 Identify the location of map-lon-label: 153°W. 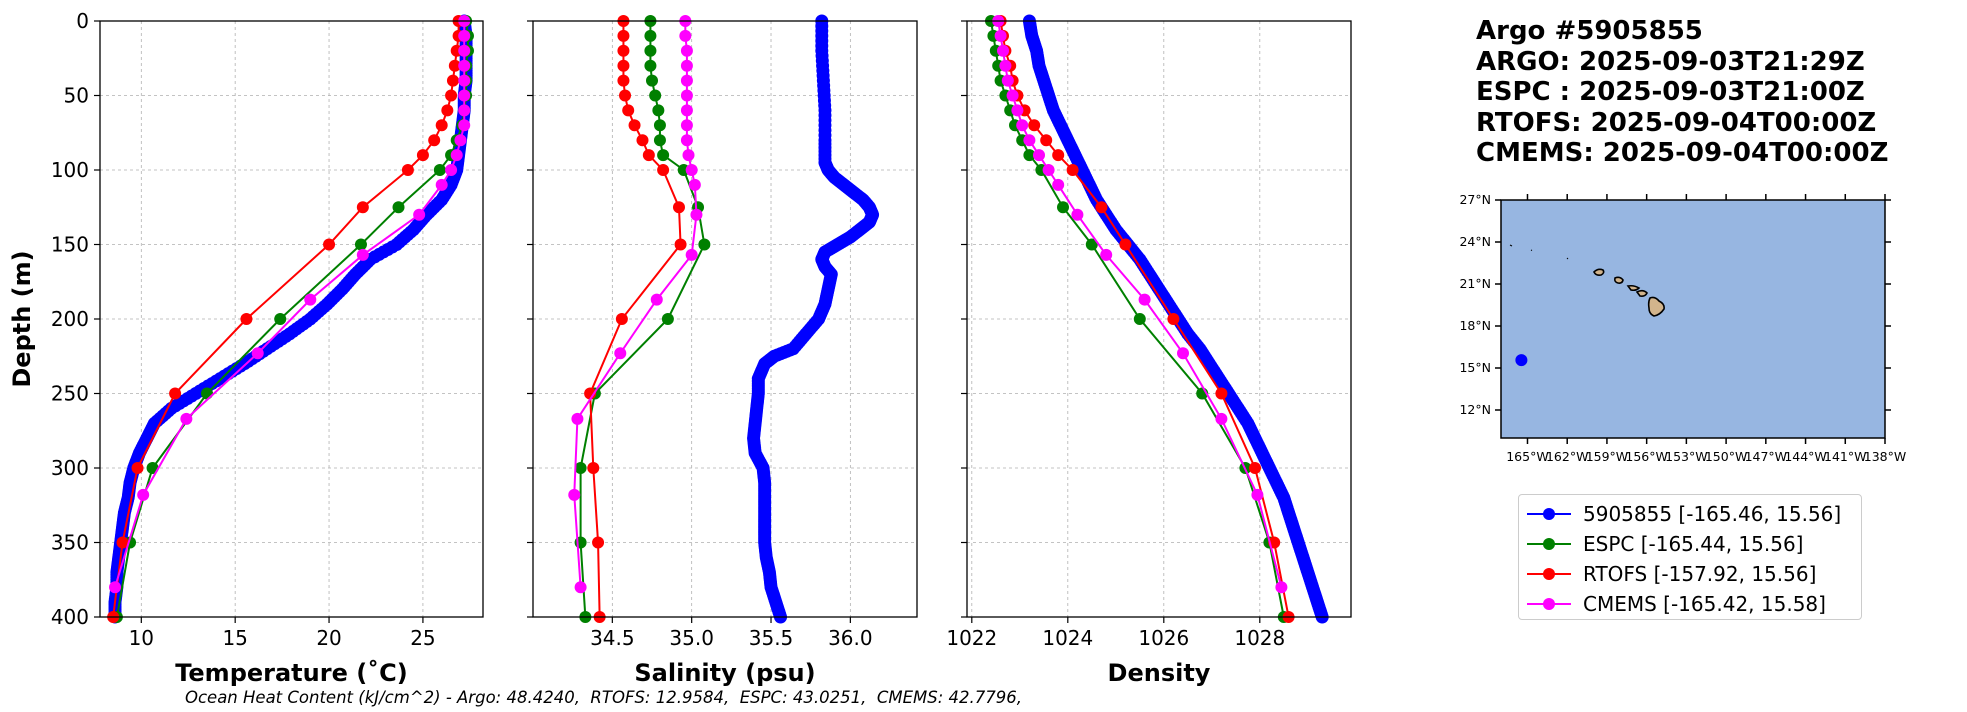
(1686, 456).